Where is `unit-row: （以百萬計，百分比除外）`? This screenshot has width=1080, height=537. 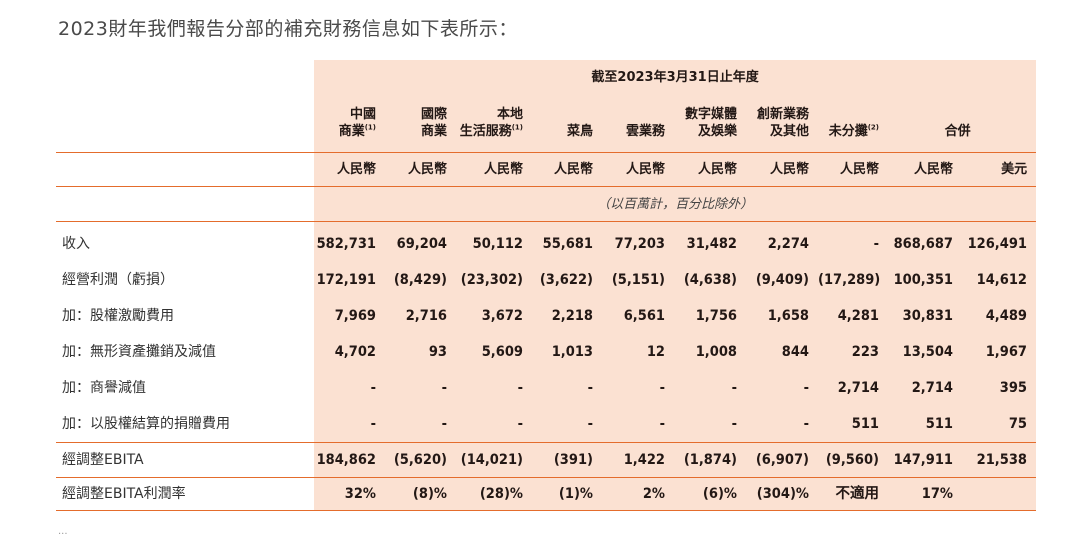 unit-row: （以百萬計，百分比除外） is located at coordinates (546, 204).